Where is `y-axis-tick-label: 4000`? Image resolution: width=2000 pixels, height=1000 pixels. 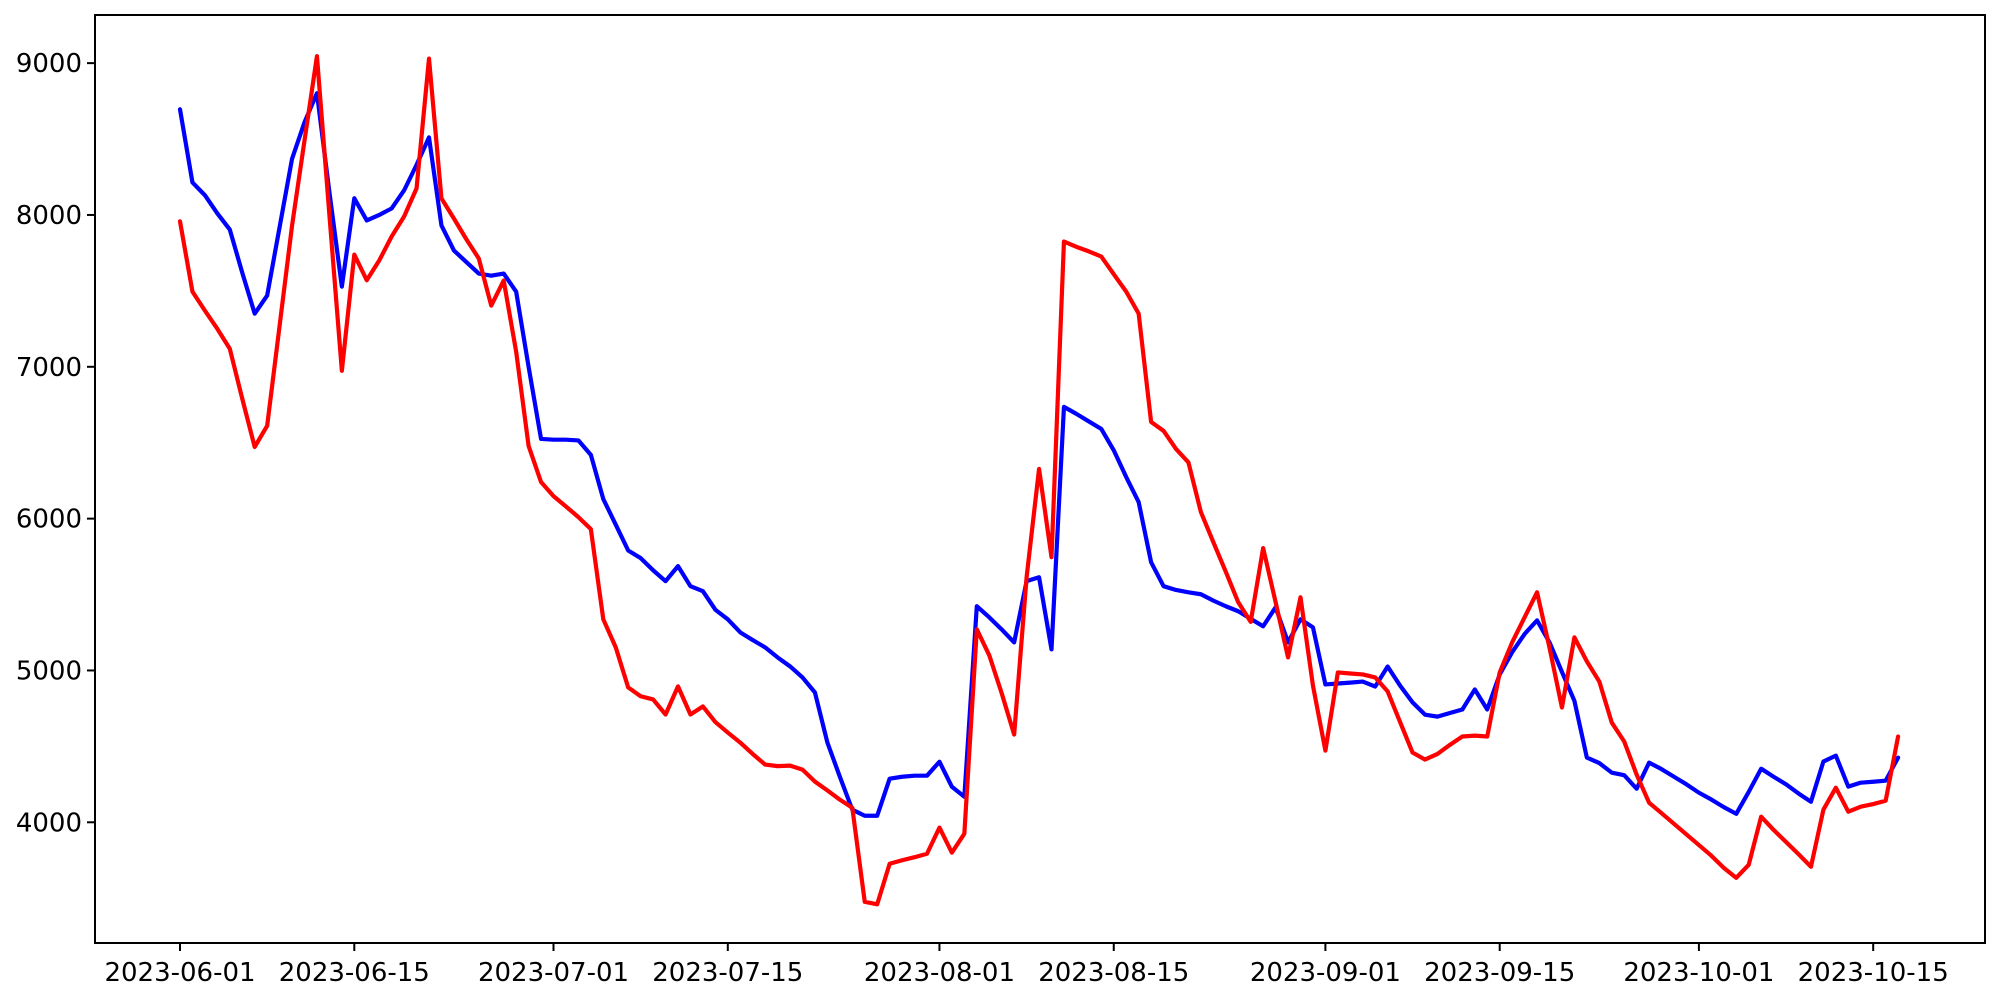
y-axis-tick-label: 4000 is located at coordinates (49, 823).